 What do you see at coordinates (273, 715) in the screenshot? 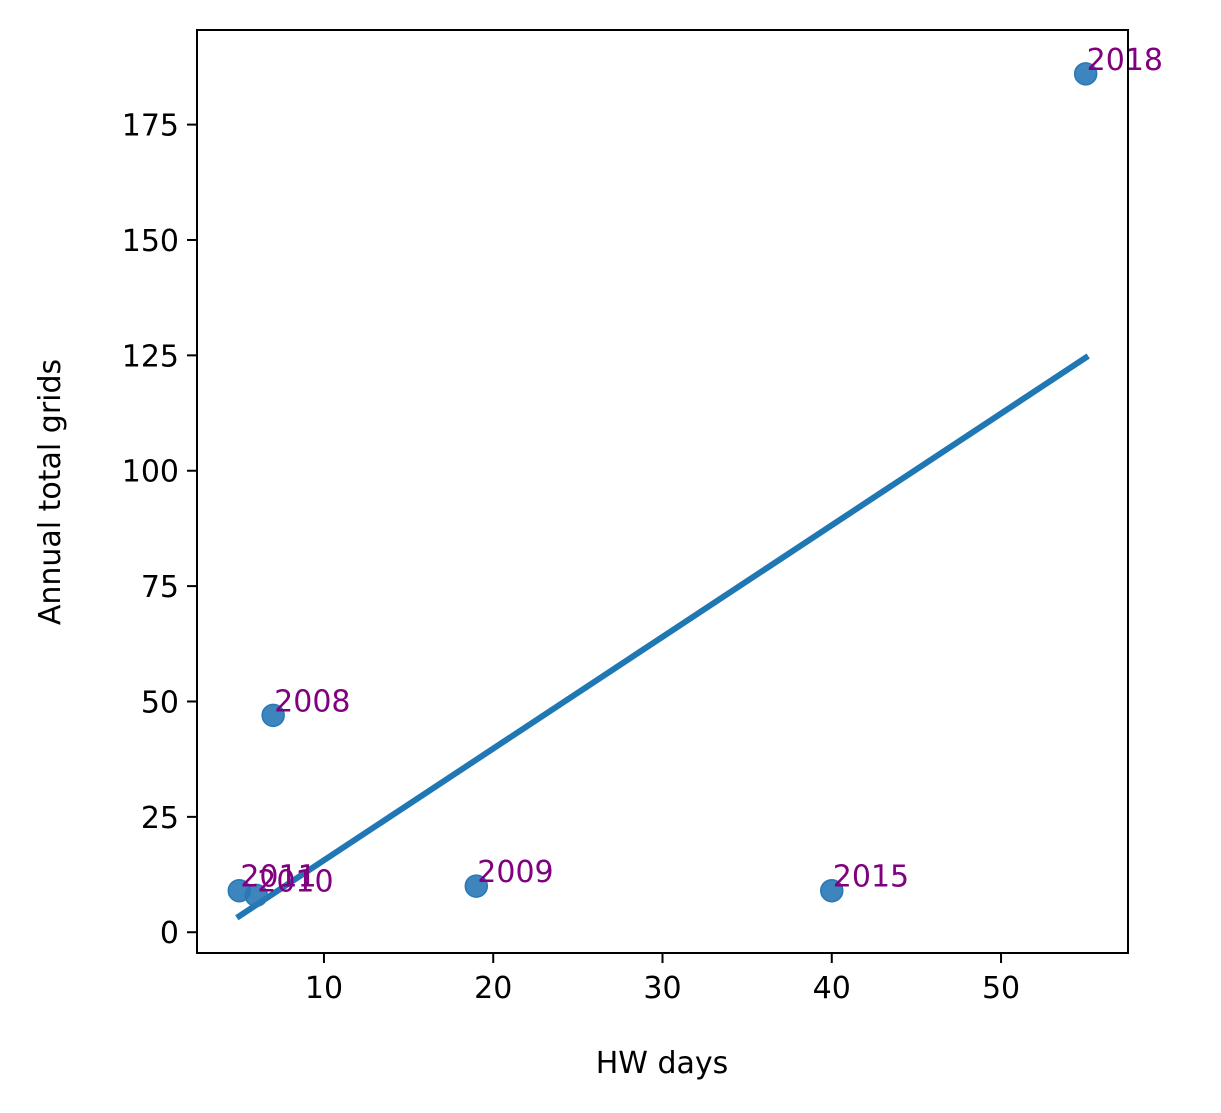
I see `data-point-2008` at bounding box center [273, 715].